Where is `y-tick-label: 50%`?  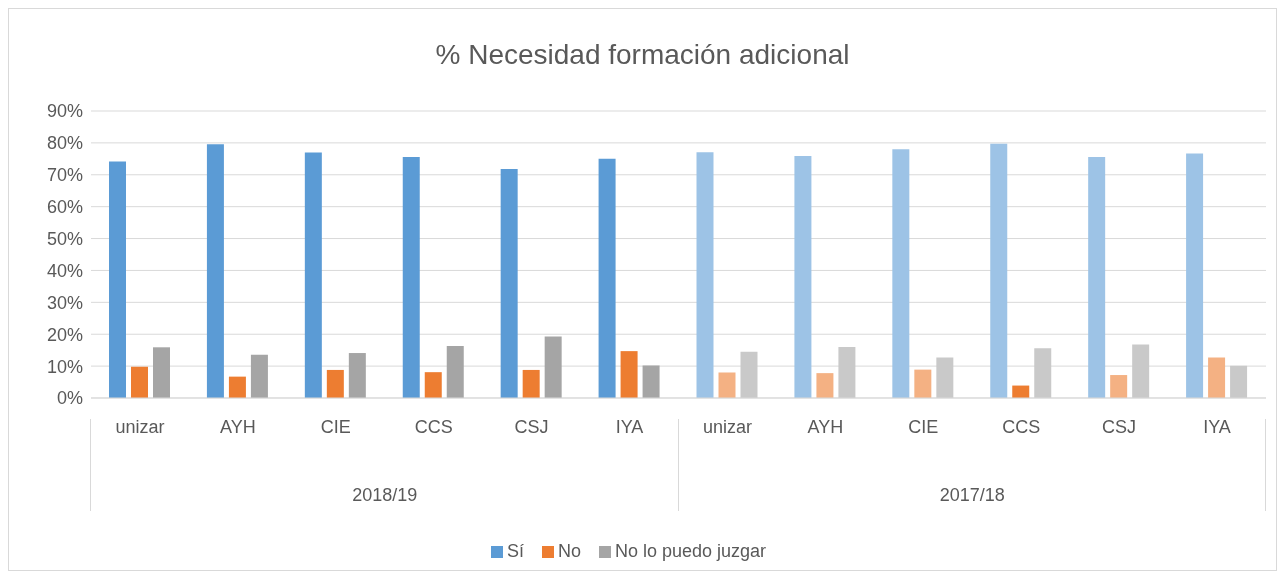 y-tick-label: 50% is located at coordinates (64, 238).